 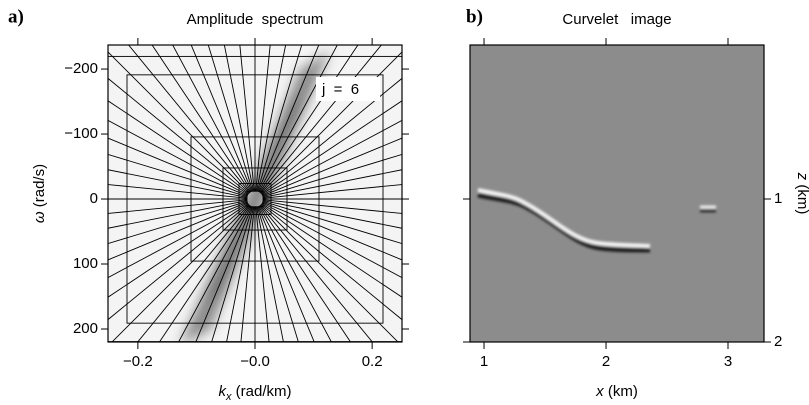 What do you see at coordinates (616, 19) in the screenshot?
I see `chart-title: Curvelet image` at bounding box center [616, 19].